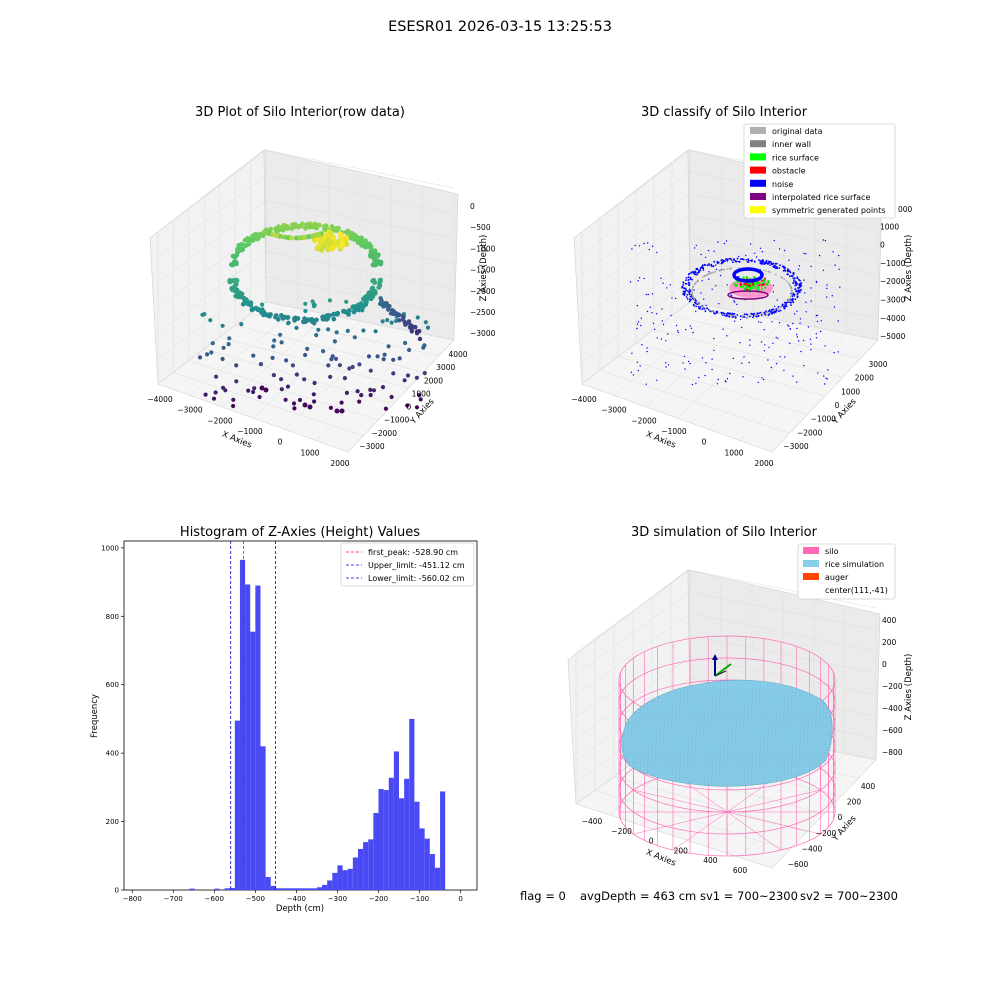 This screenshot has width=1000, height=1000. Describe the element at coordinates (413, 552) in the screenshot. I see `histogram-legend-label: first_peak: -528.90 cm` at that location.